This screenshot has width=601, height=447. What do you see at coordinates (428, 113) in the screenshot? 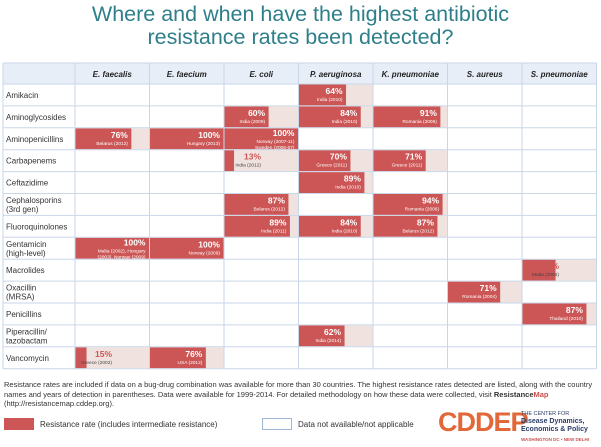
I see `rate-value: 91%` at bounding box center [428, 113].